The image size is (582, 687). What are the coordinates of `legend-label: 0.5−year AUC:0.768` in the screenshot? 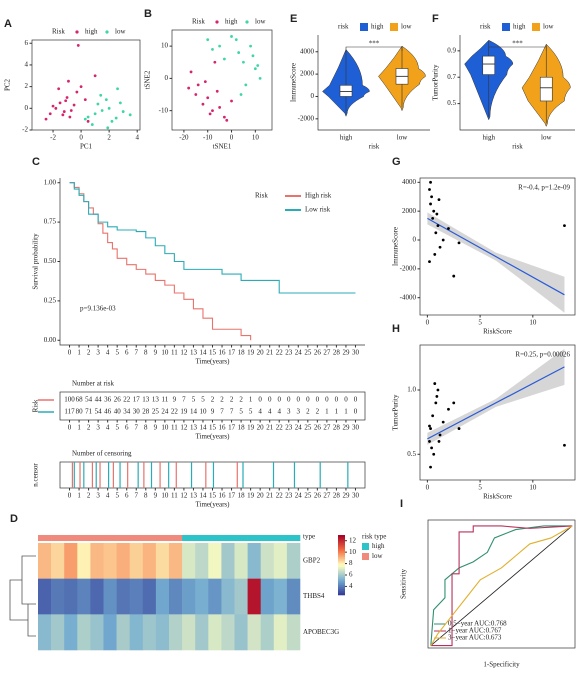 It's located at (477, 624).